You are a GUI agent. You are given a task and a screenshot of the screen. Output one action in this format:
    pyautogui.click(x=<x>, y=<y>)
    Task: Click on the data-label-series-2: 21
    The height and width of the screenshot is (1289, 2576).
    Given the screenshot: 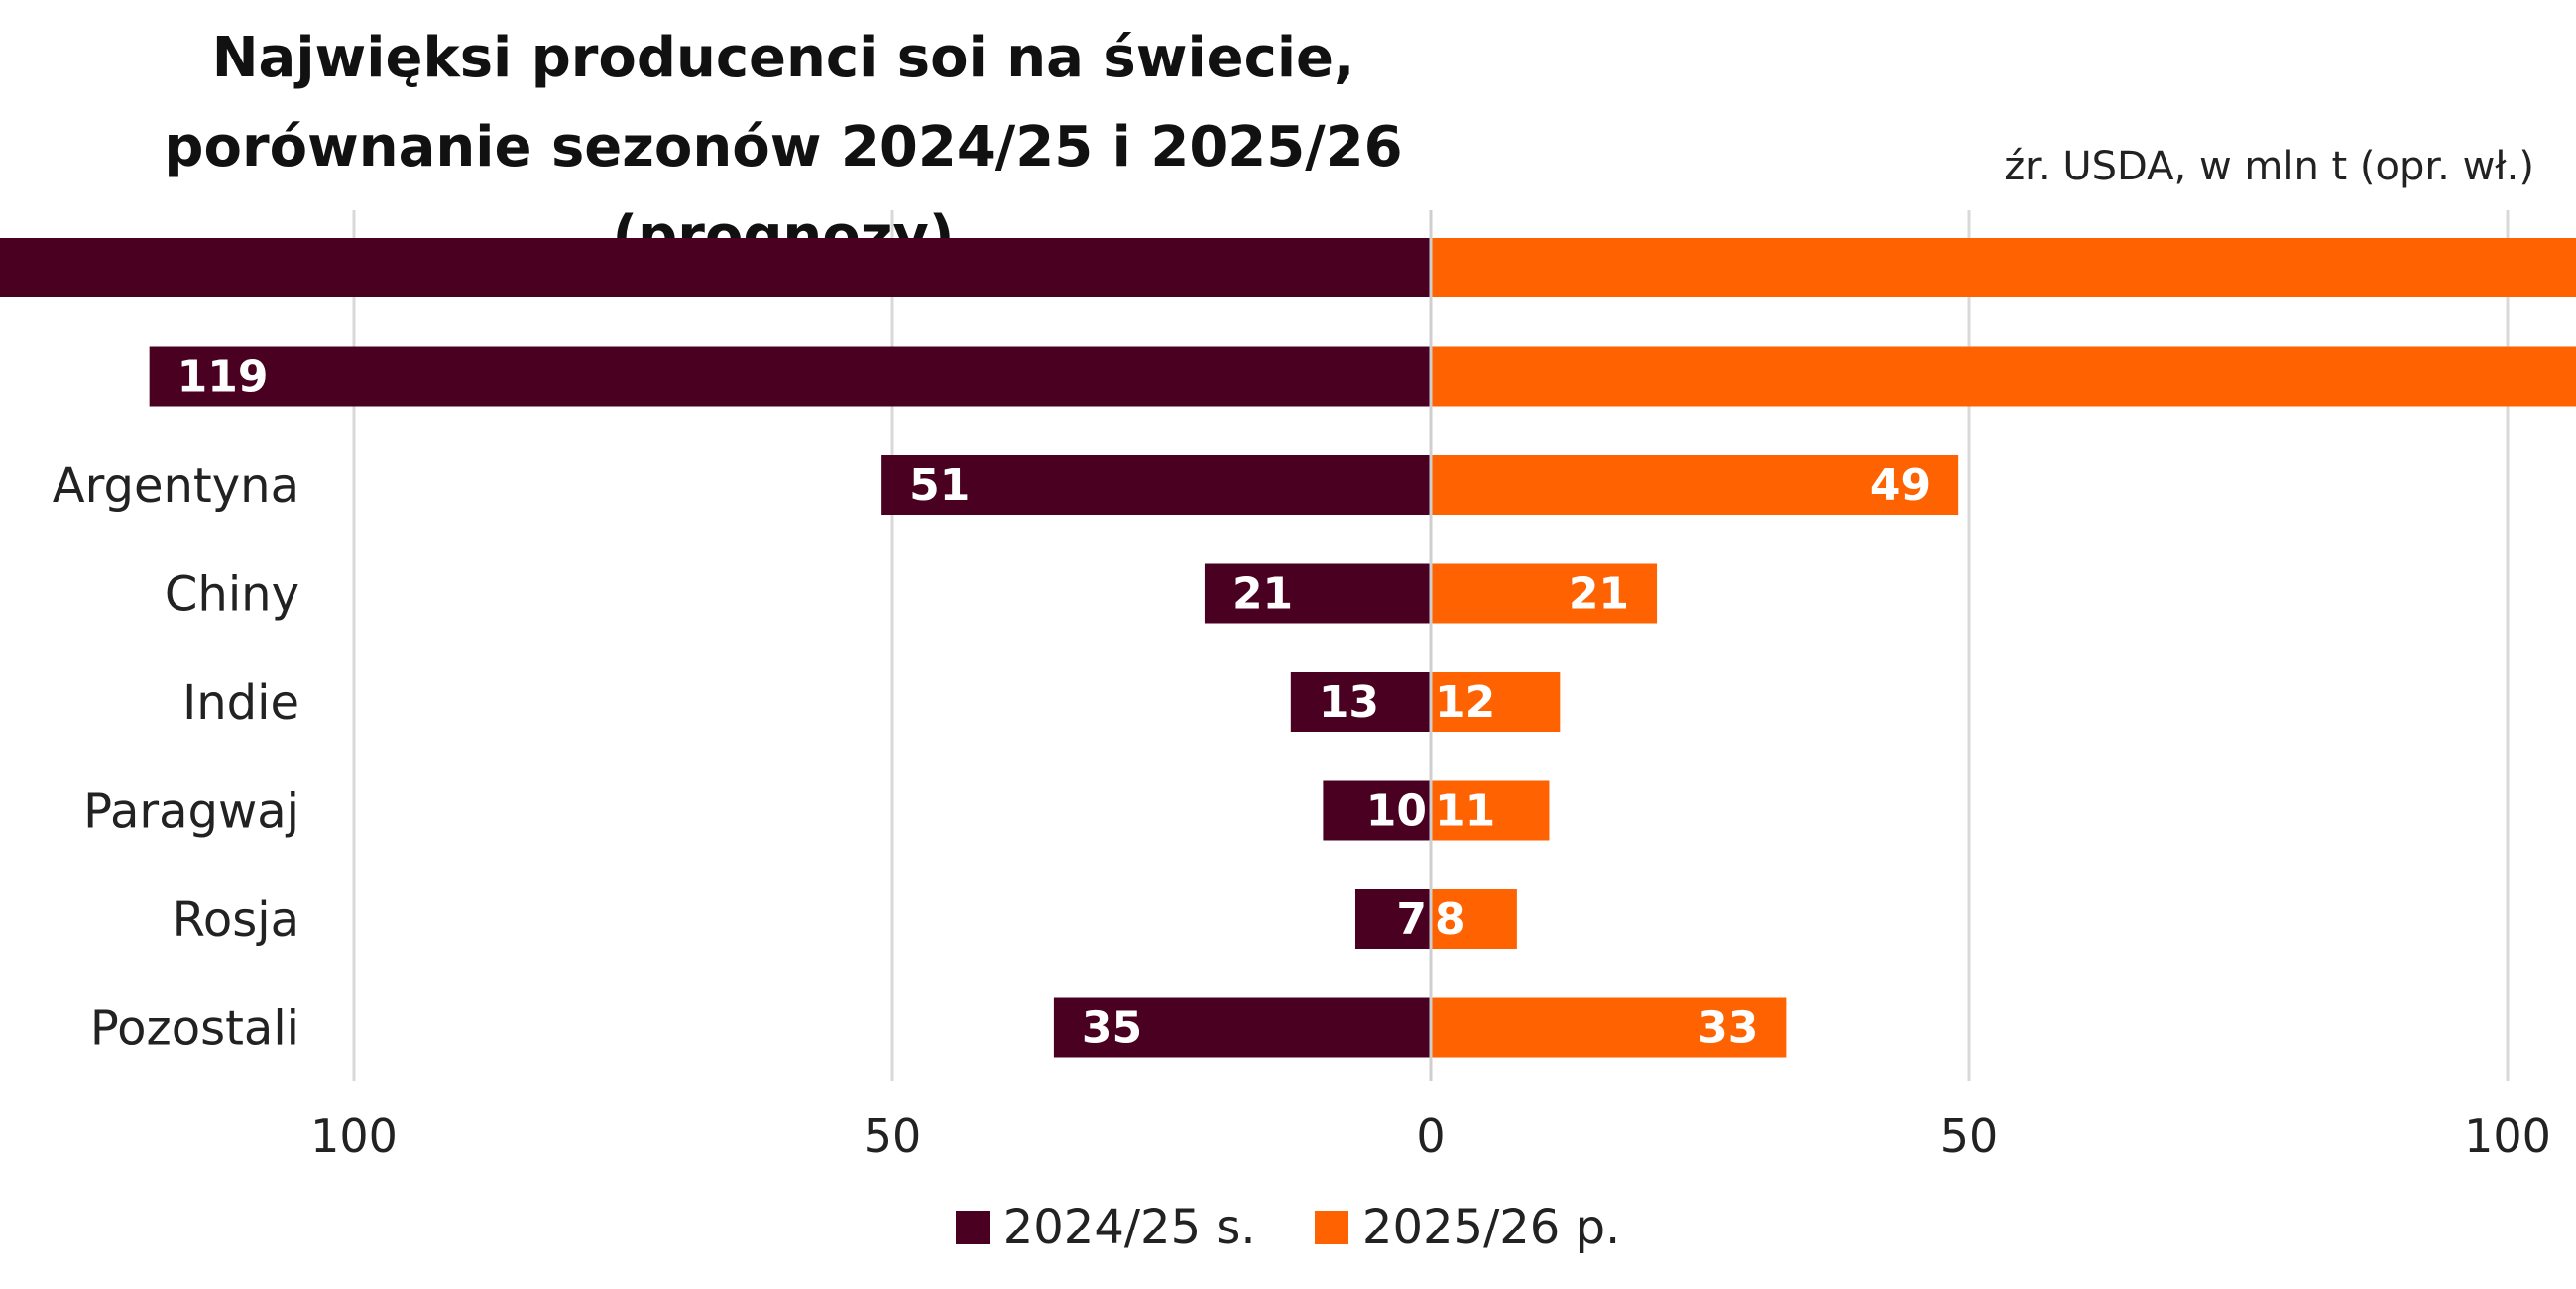 What is the action you would take?
    pyautogui.click(x=1599, y=594)
    